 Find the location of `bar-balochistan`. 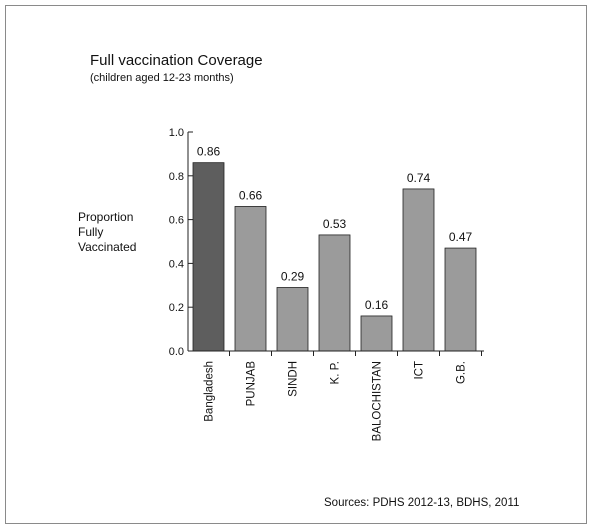

bar-balochistan is located at coordinates (376, 333).